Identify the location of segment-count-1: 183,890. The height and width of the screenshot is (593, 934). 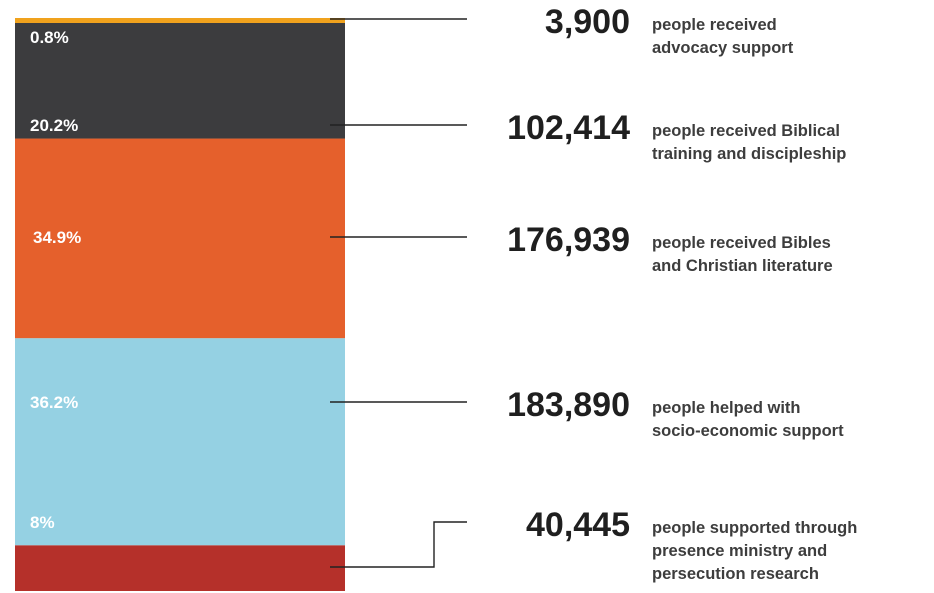
(568, 405).